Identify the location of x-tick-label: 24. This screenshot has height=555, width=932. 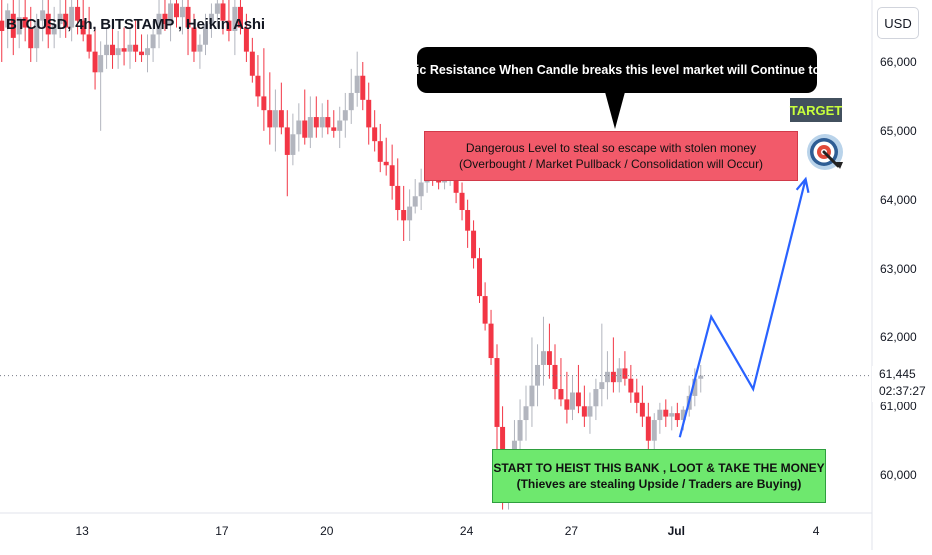
(466, 531).